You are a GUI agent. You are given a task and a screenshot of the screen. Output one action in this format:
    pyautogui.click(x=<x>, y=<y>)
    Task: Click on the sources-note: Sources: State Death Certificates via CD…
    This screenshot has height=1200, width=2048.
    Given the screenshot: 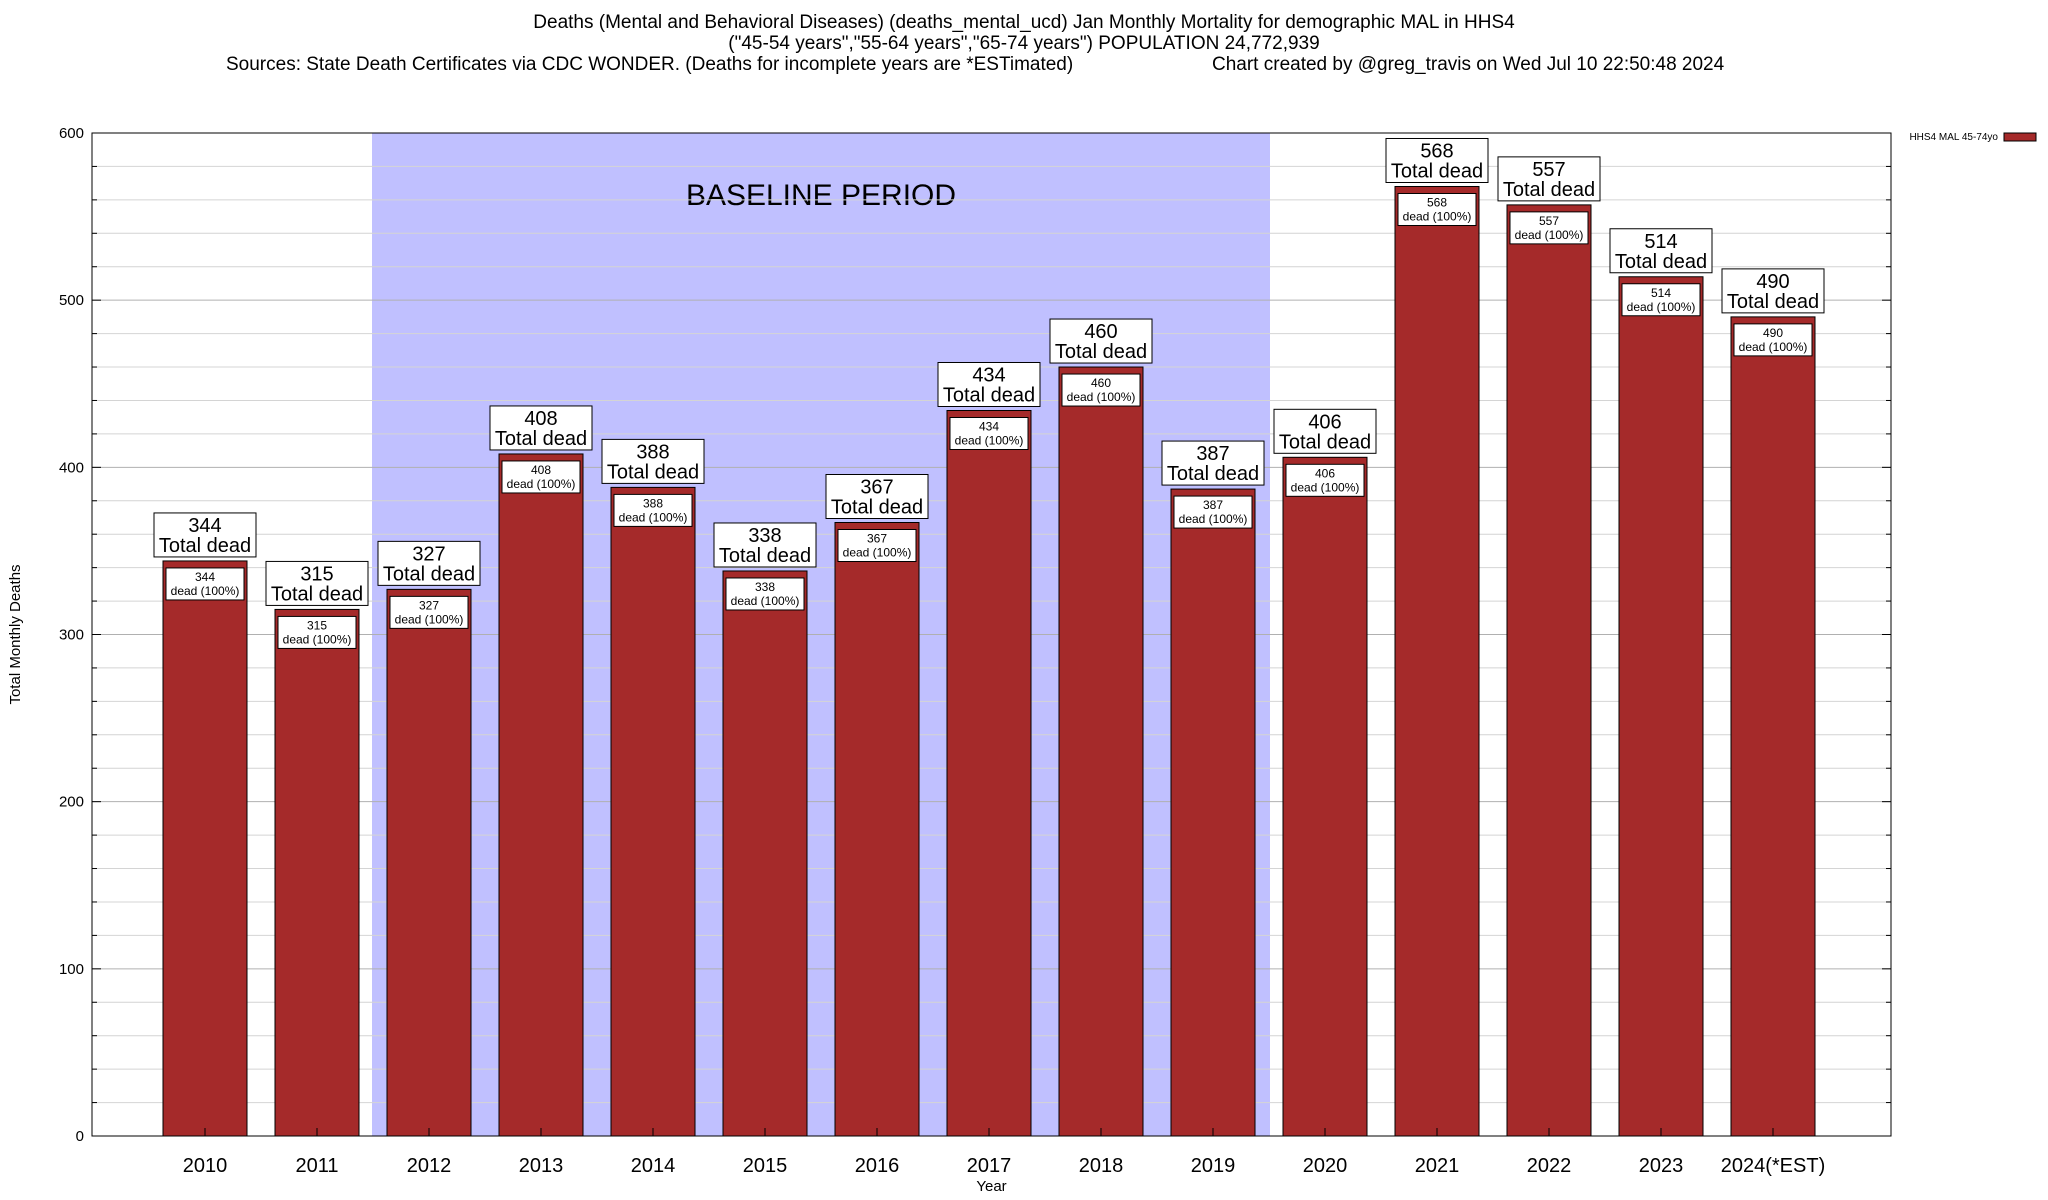 What is the action you would take?
    pyautogui.click(x=650, y=64)
    